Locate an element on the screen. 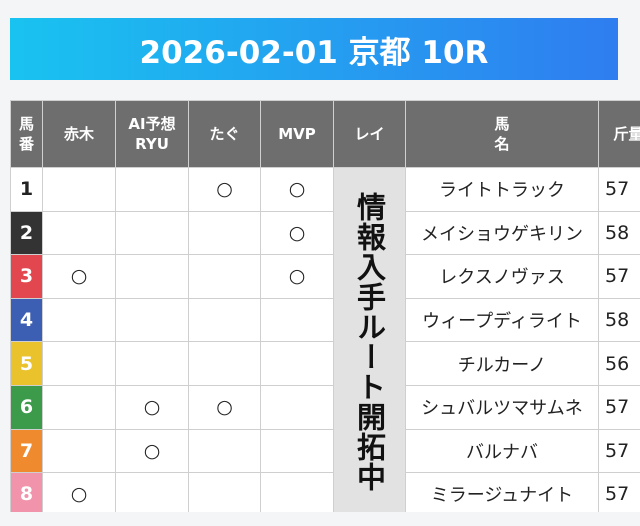  horse-name: ミラージュナイト is located at coordinates (502, 492).